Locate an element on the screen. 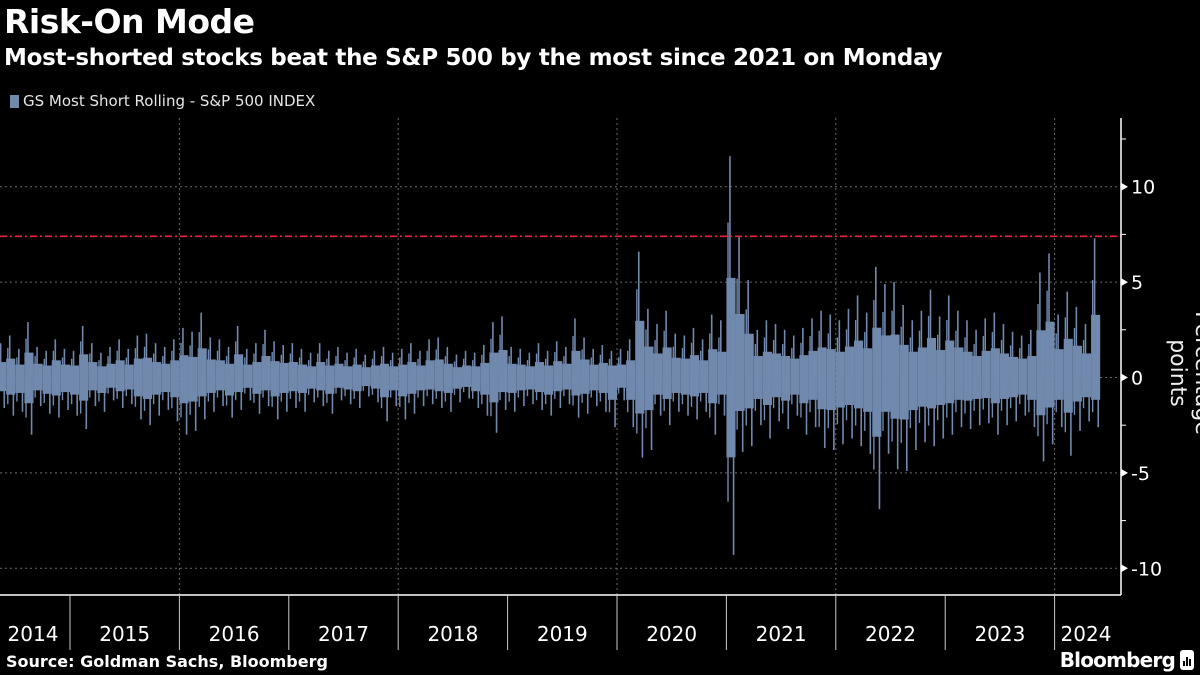 The height and width of the screenshot is (675, 1200). legend: GS Most Short Rolling - S&P 500 INDEX is located at coordinates (162, 101).